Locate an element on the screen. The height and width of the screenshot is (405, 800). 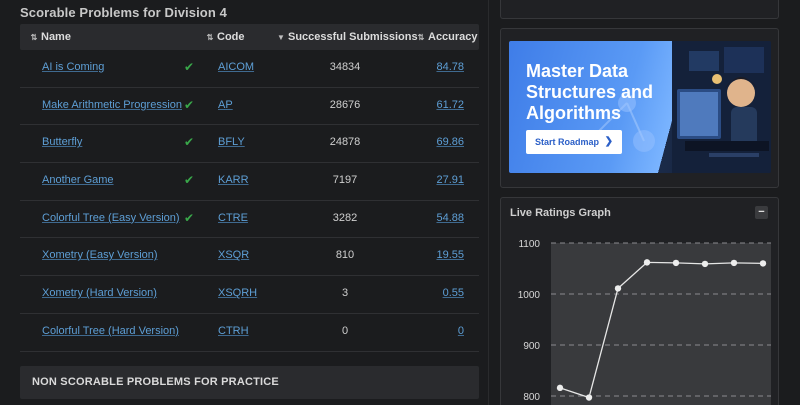
non-scorable-section-header: NON SCORABLE PROBLEMS FOR PRACTICE is located at coordinates (249, 382).